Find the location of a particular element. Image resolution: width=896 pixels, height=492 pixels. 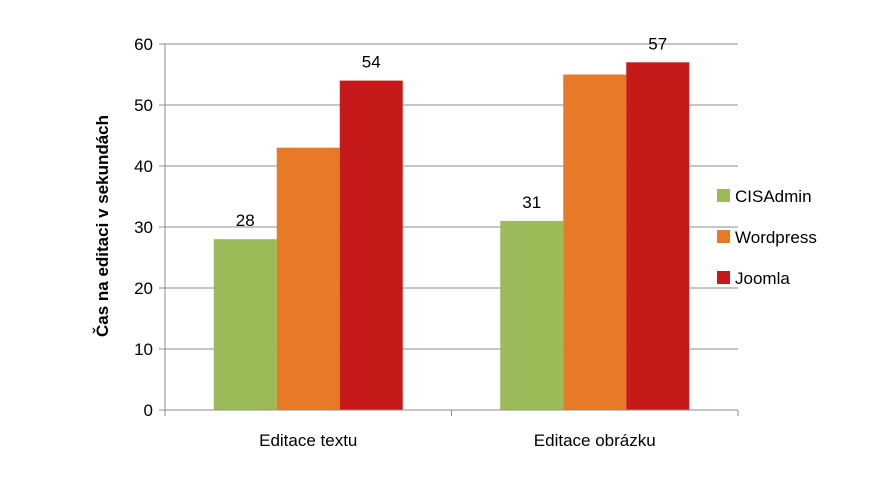

data-label-joomla-1: 57 is located at coordinates (657, 43).